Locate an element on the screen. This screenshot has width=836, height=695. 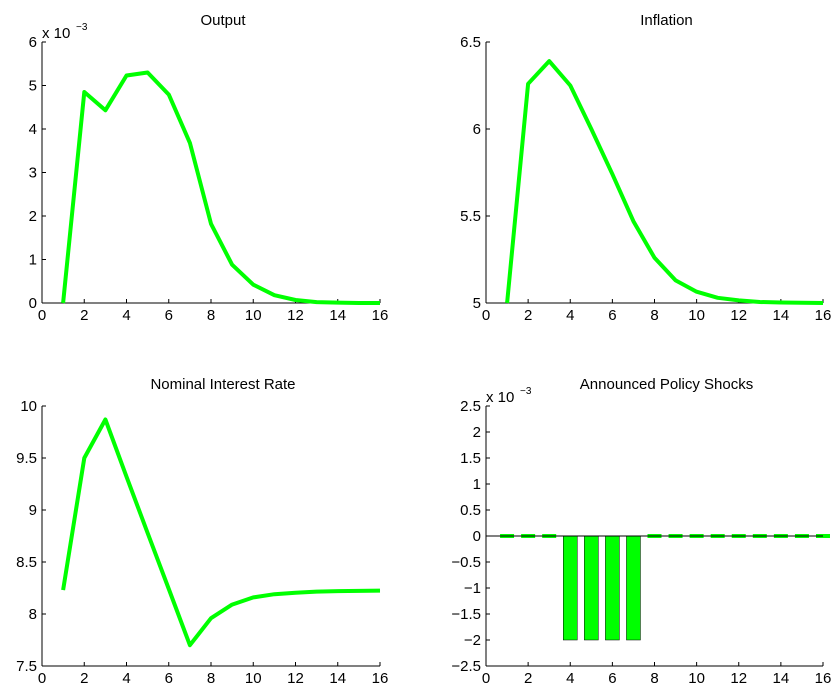
y-tick-label: 9.5 is located at coordinates (26, 458).